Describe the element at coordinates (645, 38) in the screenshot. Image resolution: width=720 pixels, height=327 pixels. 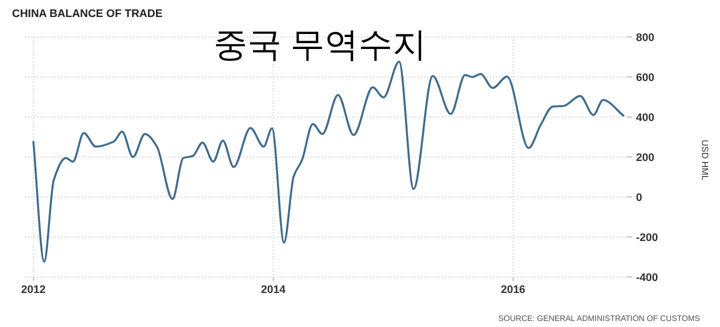
I see `y-tick-label: 800` at that location.